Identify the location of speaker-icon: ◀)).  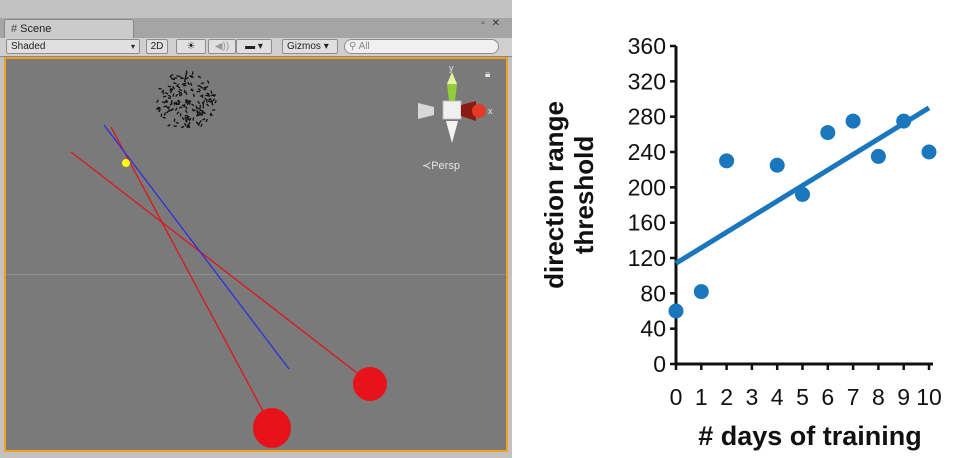
(222, 46).